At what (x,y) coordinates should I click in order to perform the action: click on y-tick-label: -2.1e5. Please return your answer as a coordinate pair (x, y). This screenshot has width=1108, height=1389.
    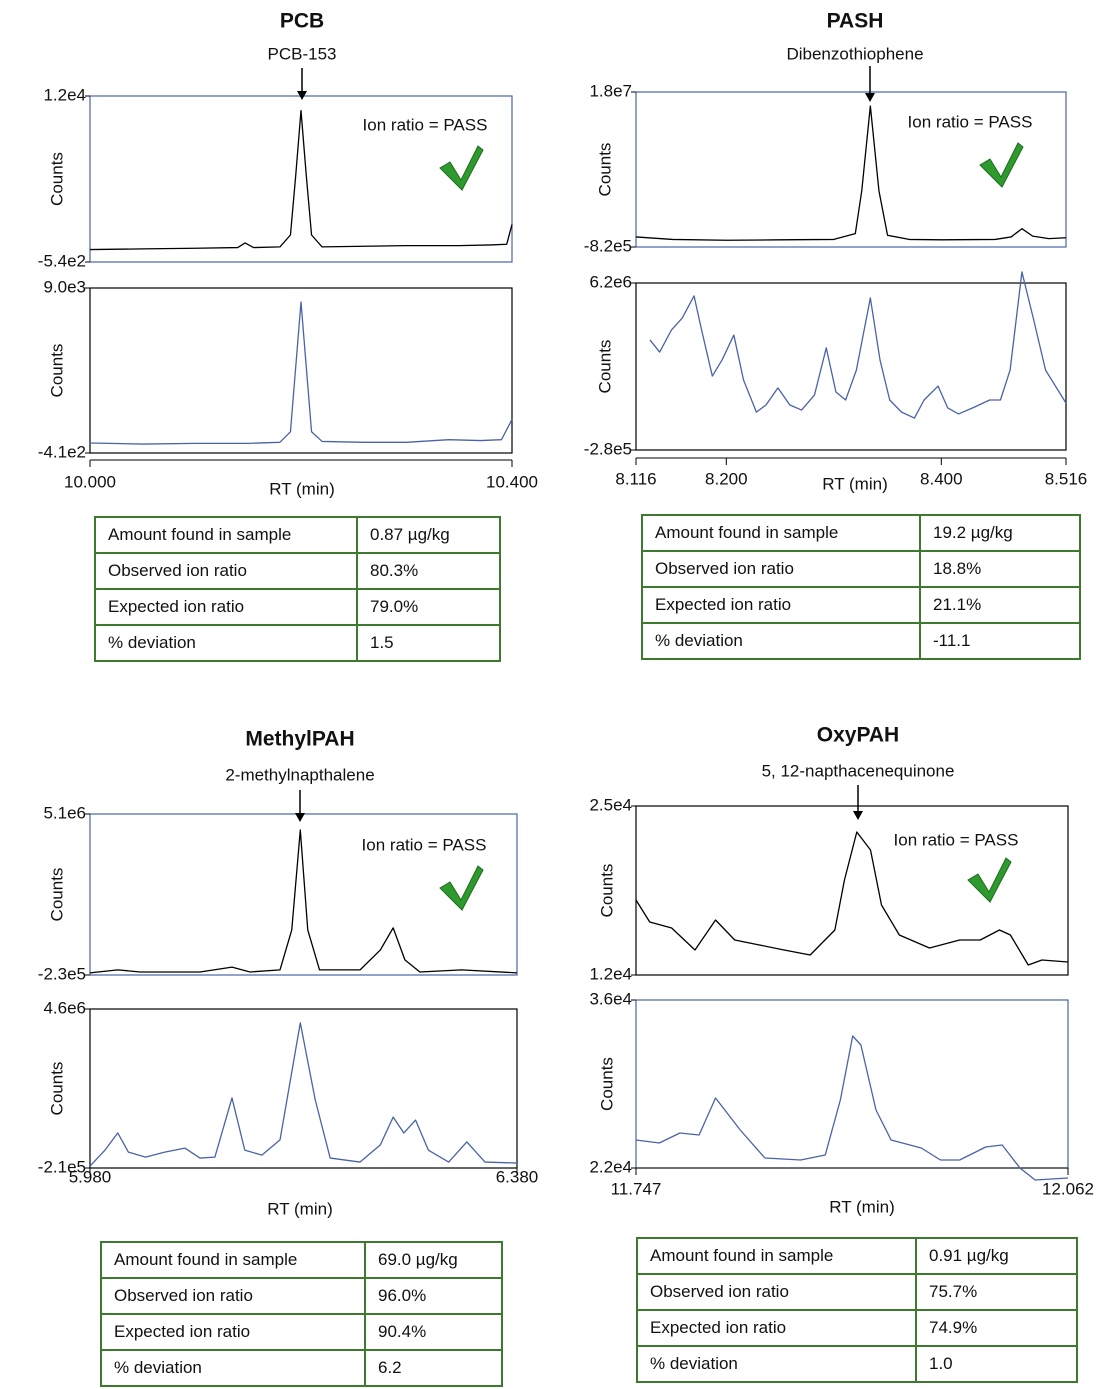
    Looking at the image, I should click on (62, 1166).